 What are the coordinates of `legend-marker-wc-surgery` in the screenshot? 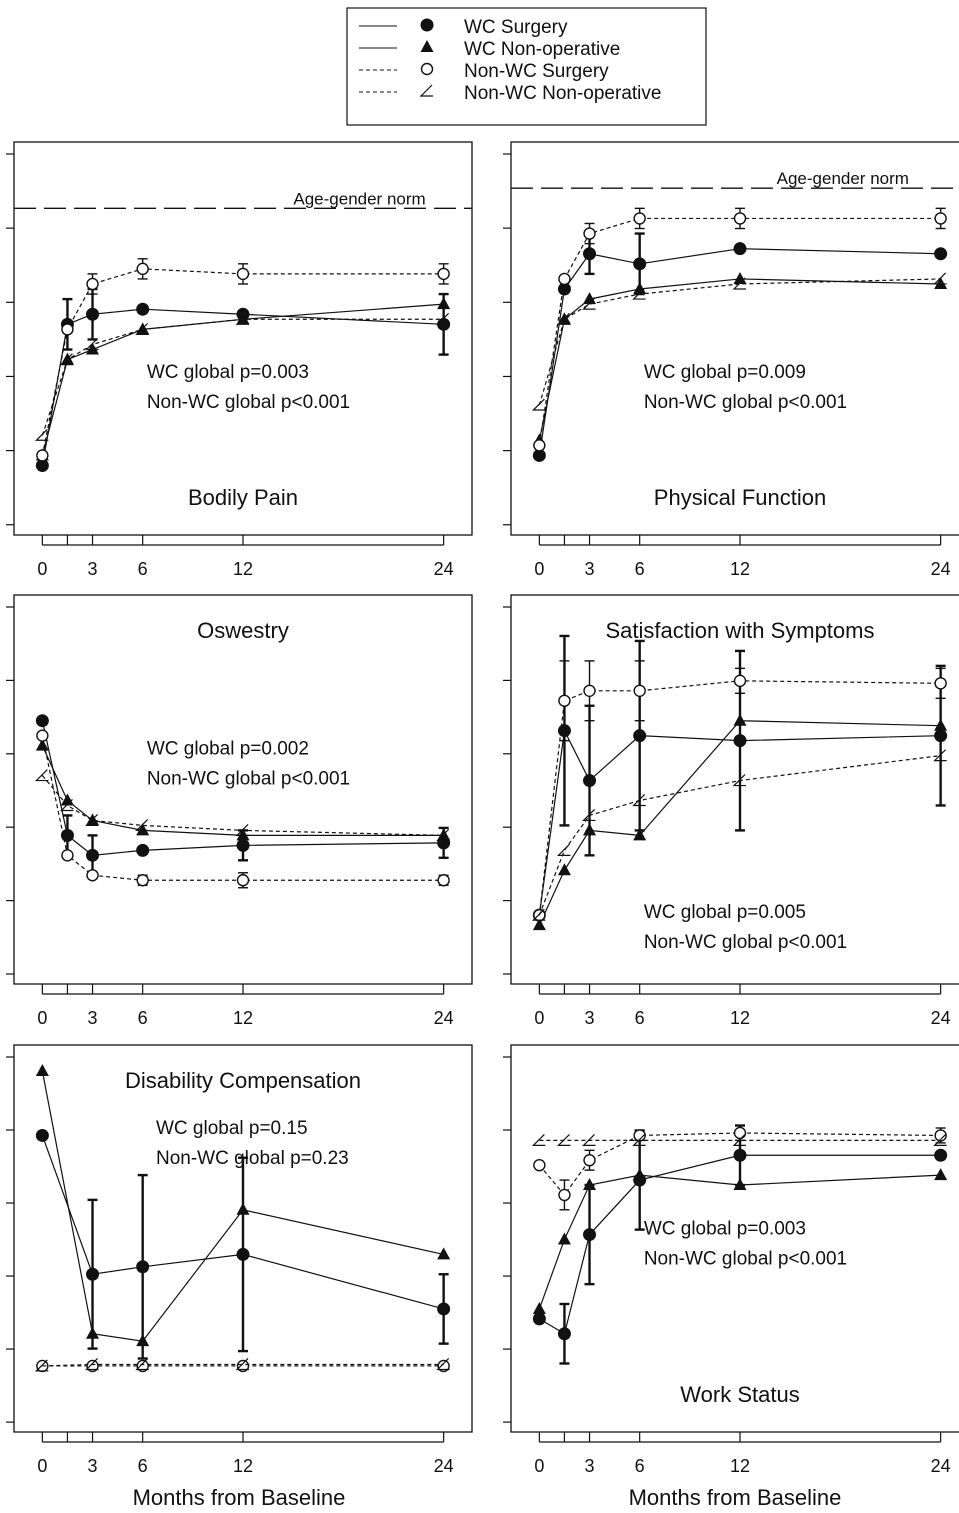 It's located at (427, 25).